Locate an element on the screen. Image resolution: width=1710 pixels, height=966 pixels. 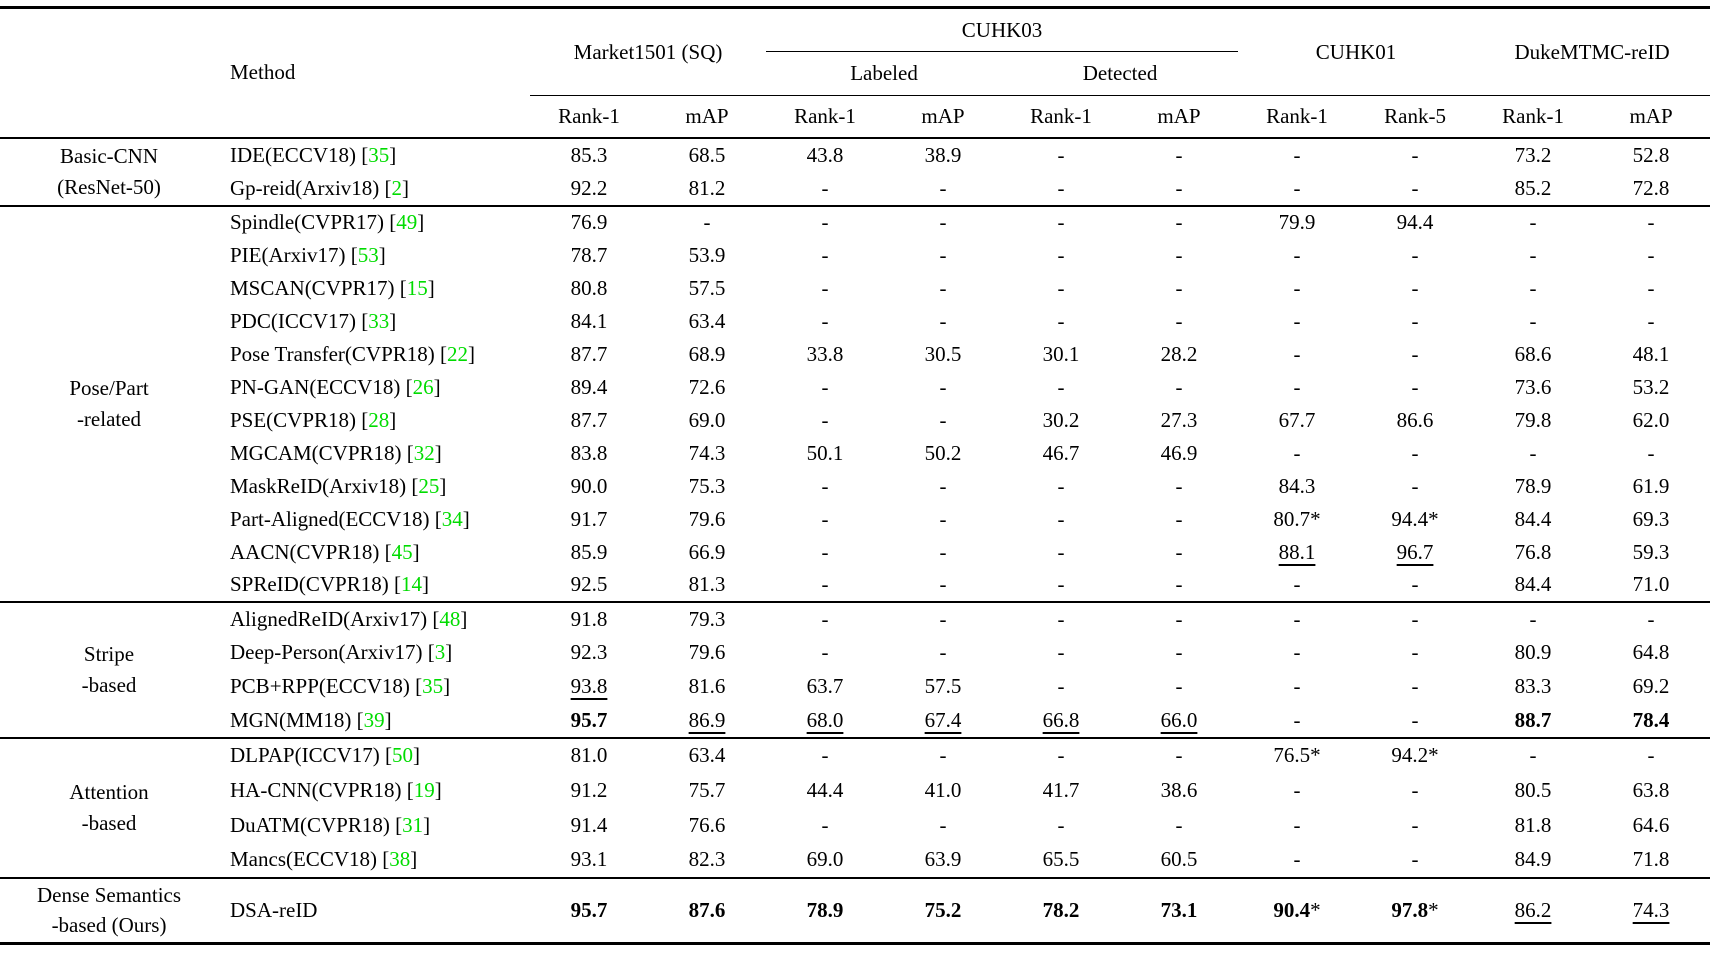
citation-link: 50 is located at coordinates (402, 755).